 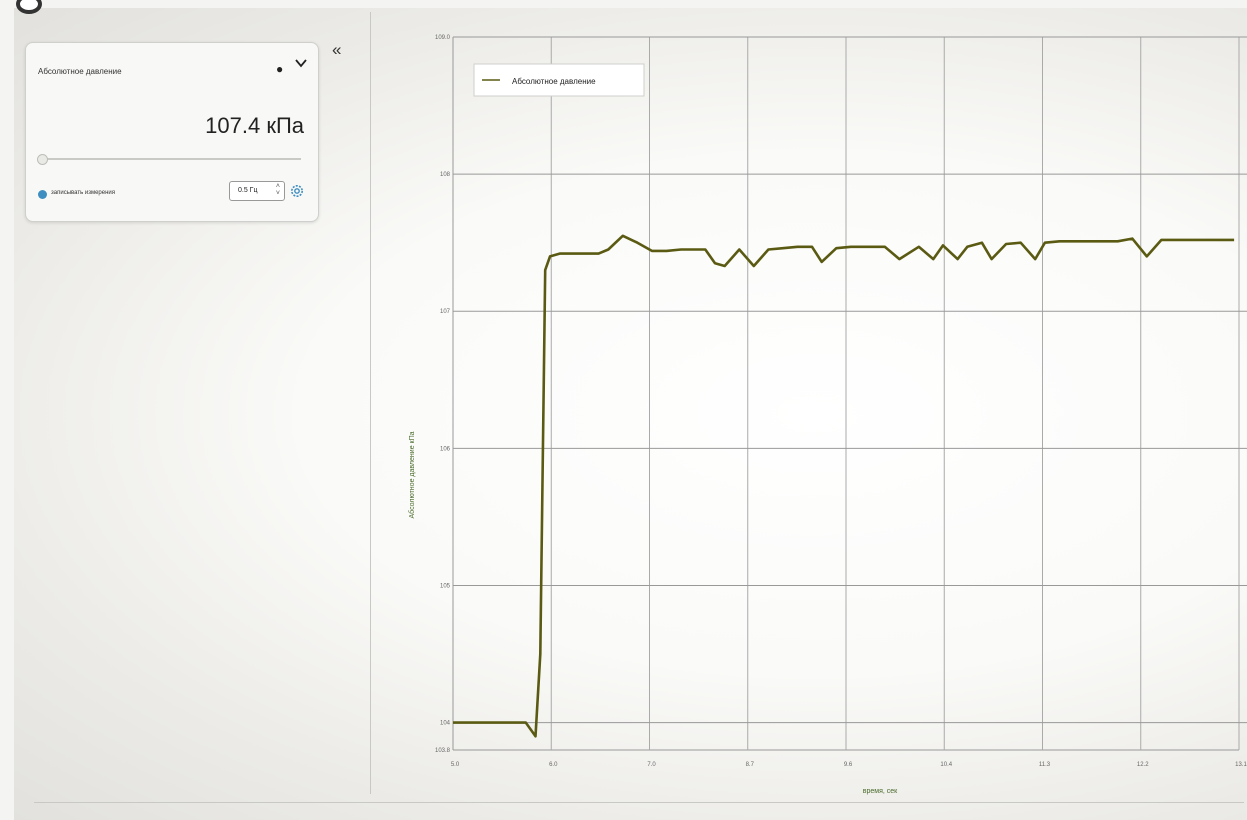 What do you see at coordinates (445, 724) in the screenshot?
I see `y-tick-label: 104` at bounding box center [445, 724].